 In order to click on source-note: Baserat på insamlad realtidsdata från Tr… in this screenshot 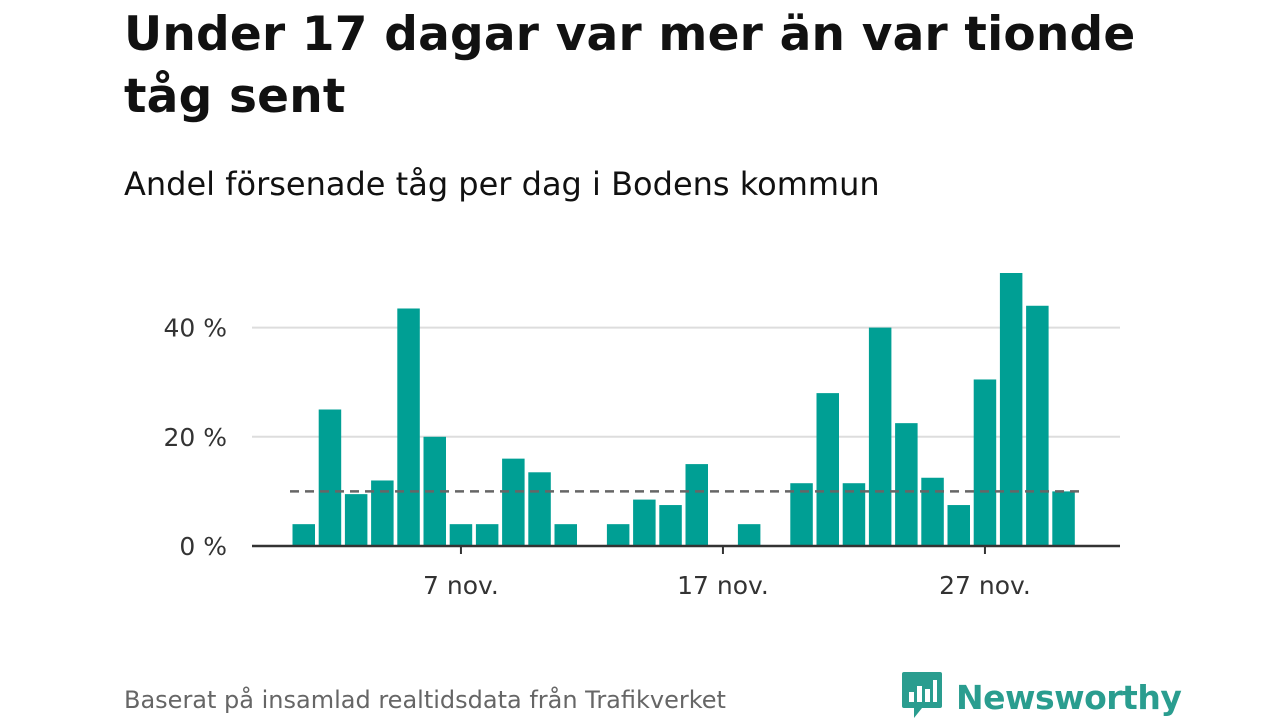, I will do `click(425, 700)`.